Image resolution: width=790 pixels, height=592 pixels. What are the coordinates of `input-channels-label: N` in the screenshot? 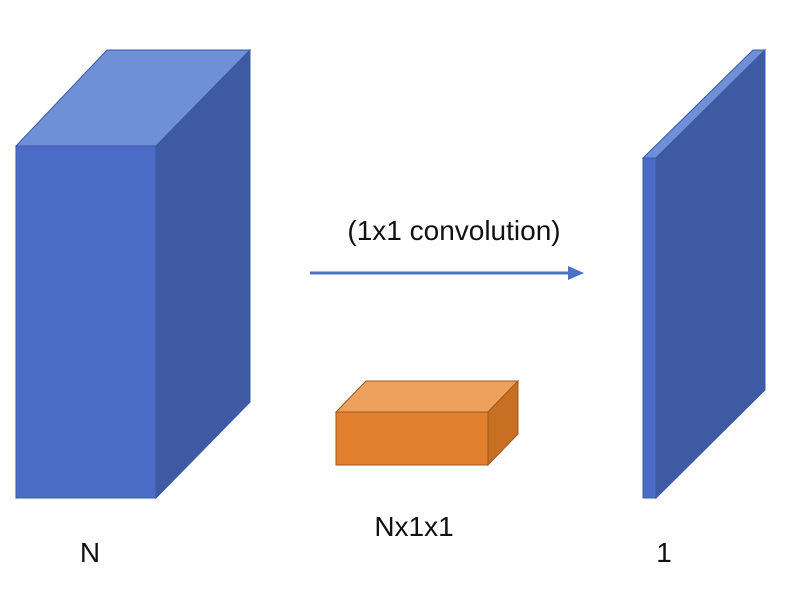 It's located at (90, 552).